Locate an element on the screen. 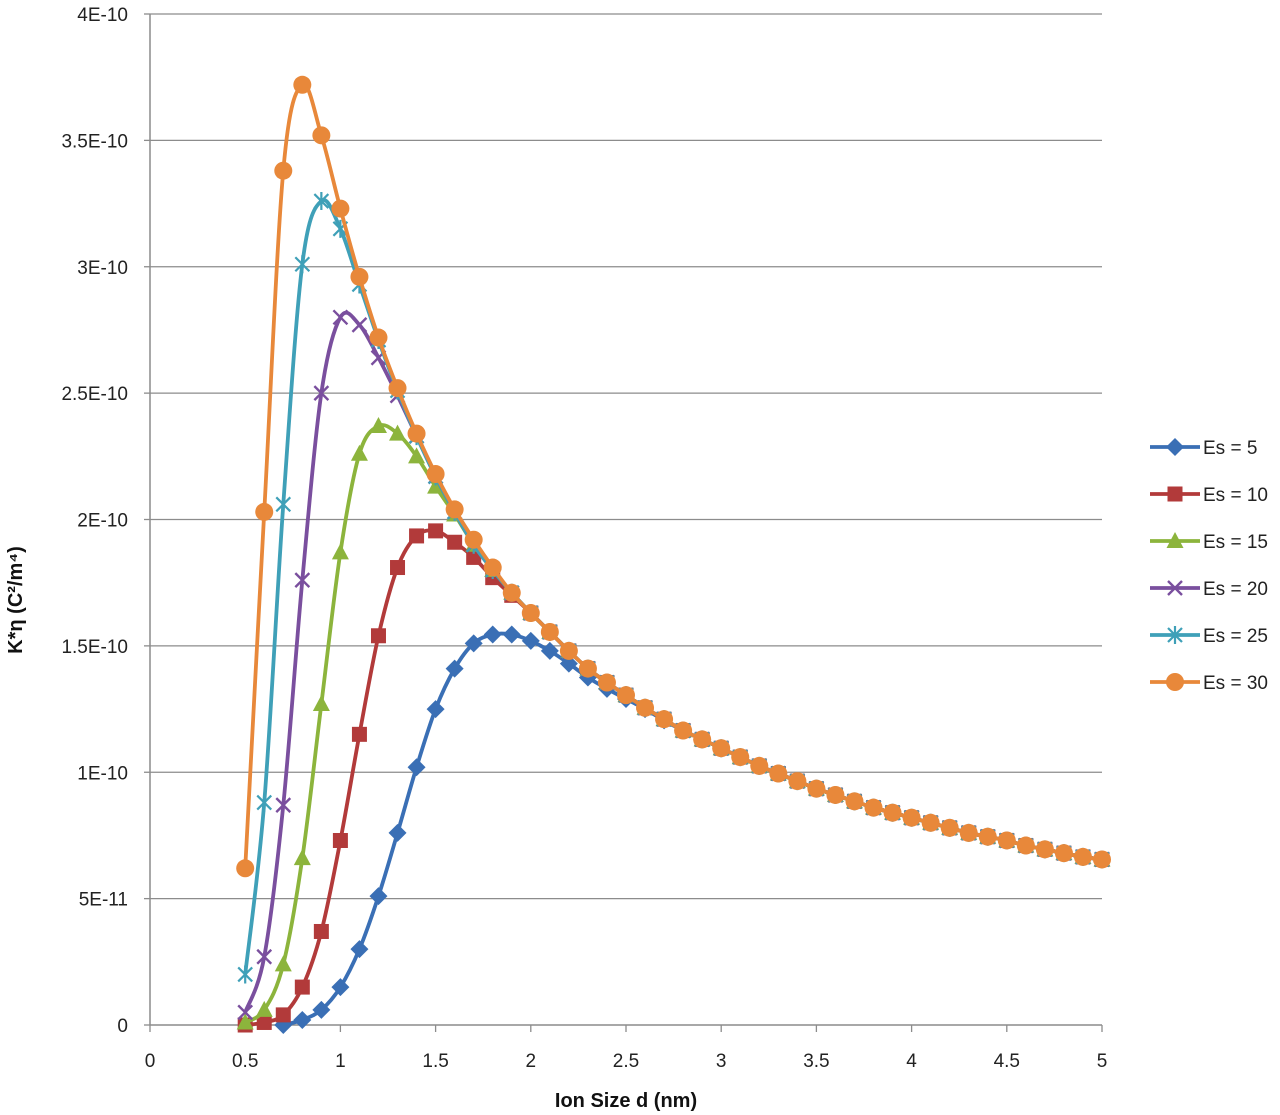 The width and height of the screenshot is (1280, 1115). legend-label: Es = 20 is located at coordinates (1235, 589).